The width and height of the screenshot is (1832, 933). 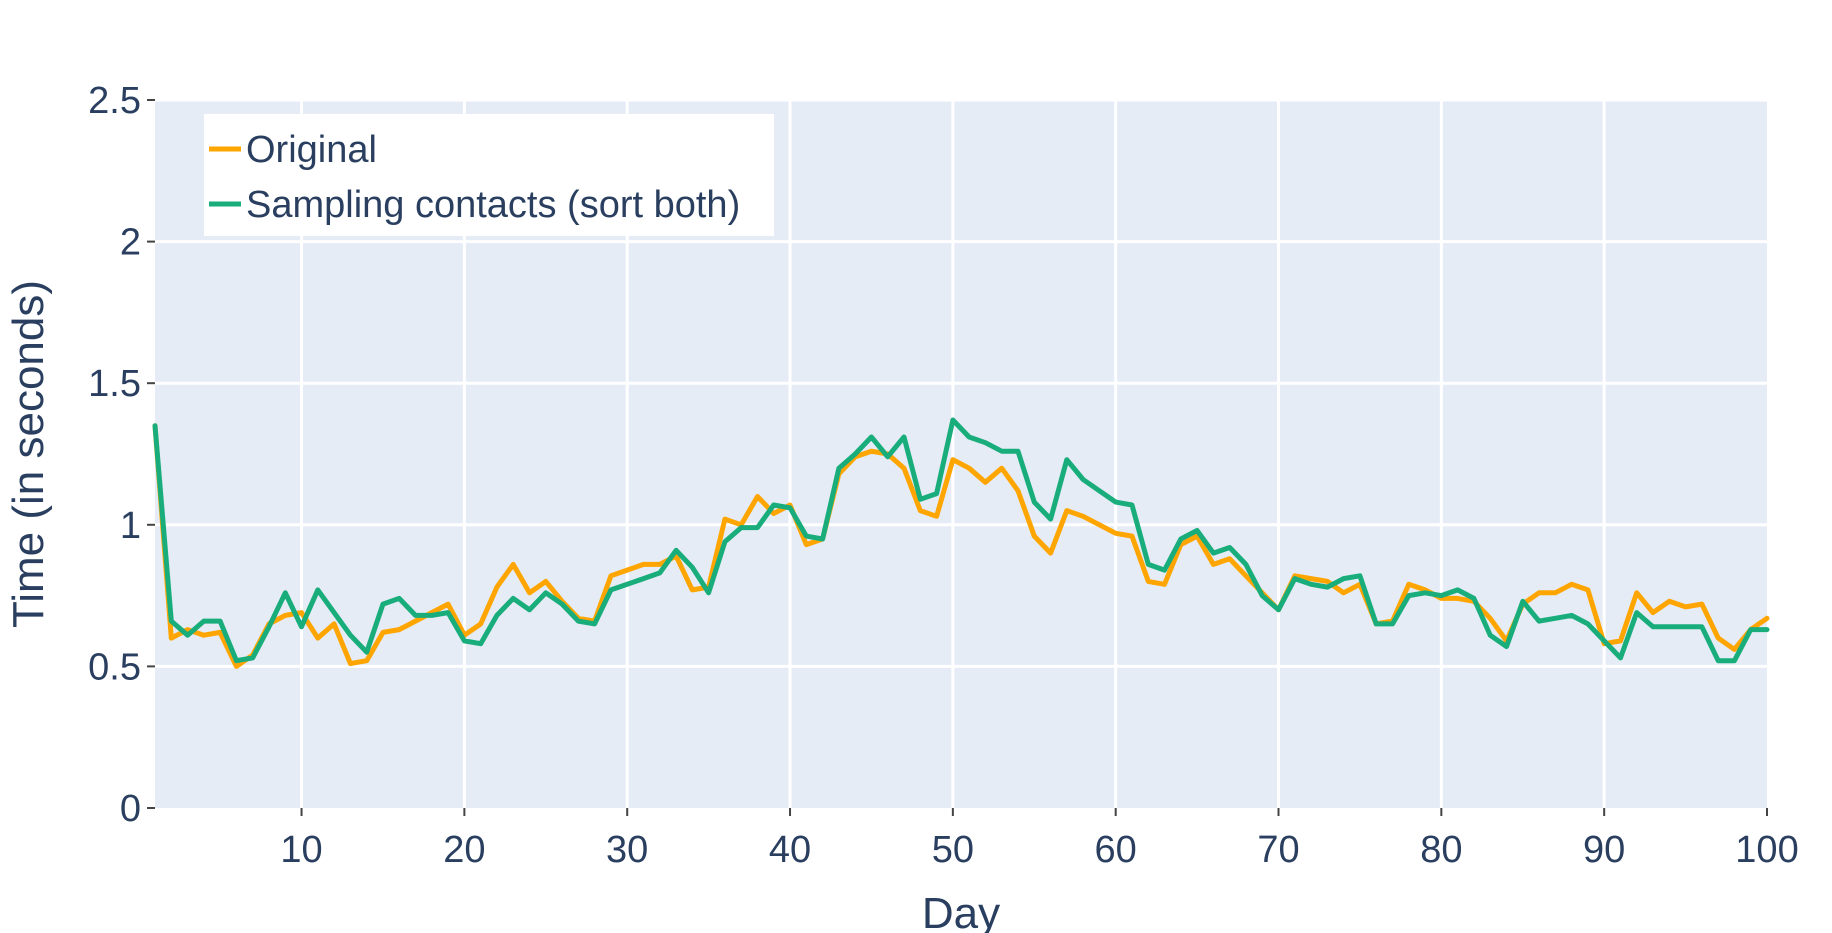 What do you see at coordinates (953, 850) in the screenshot?
I see `x-tick-label: 50` at bounding box center [953, 850].